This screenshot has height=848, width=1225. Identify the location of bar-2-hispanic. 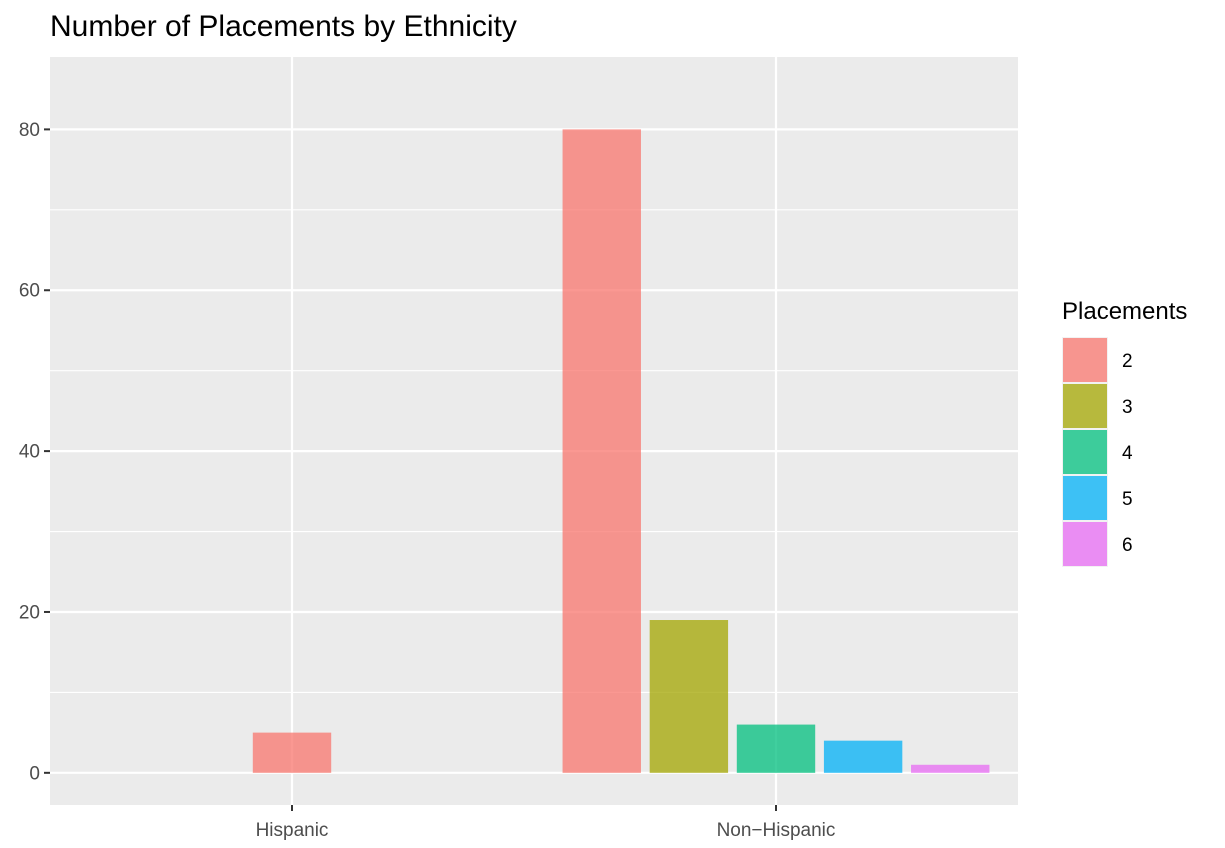
(292, 752).